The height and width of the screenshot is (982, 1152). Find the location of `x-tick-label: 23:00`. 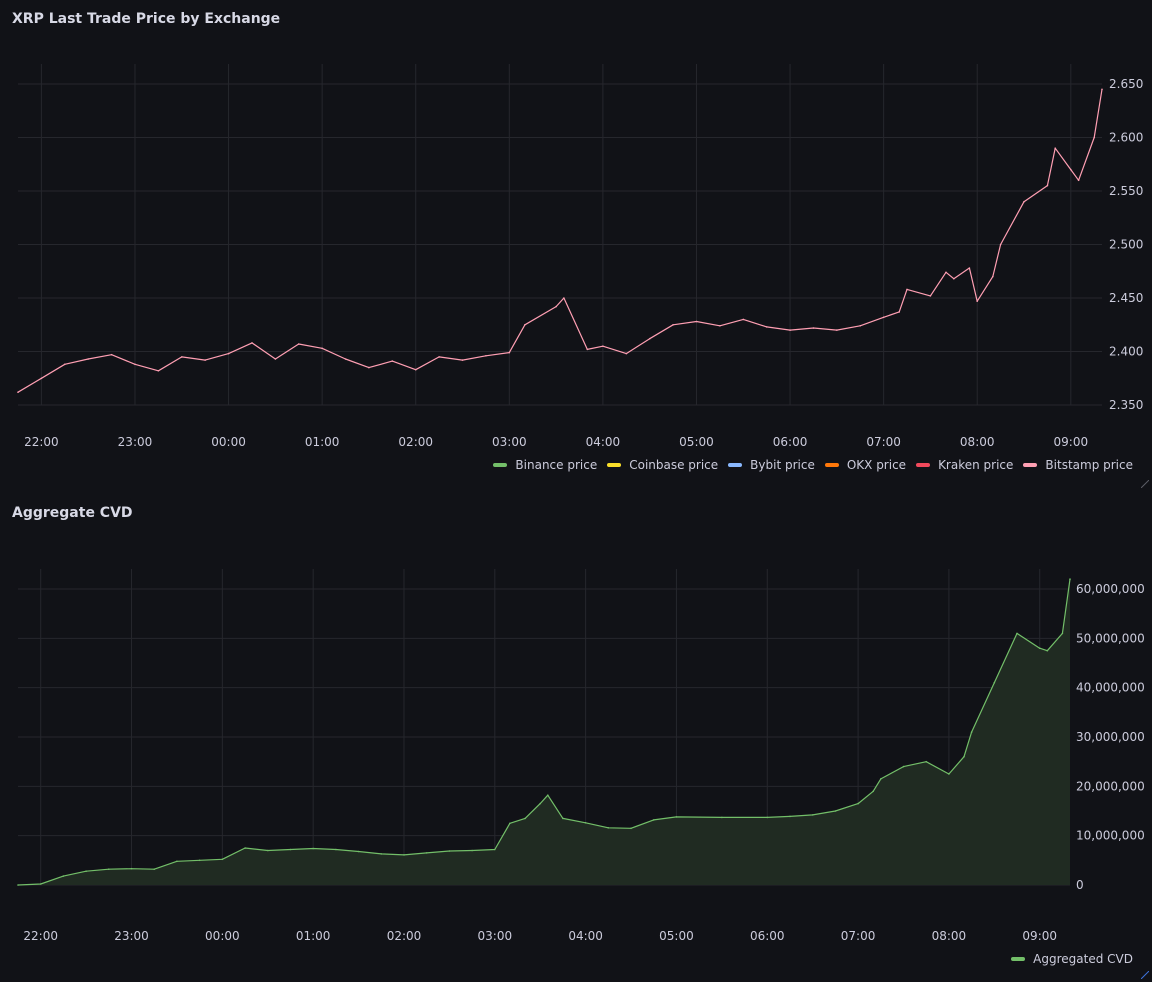

x-tick-label: 23:00 is located at coordinates (131, 936).